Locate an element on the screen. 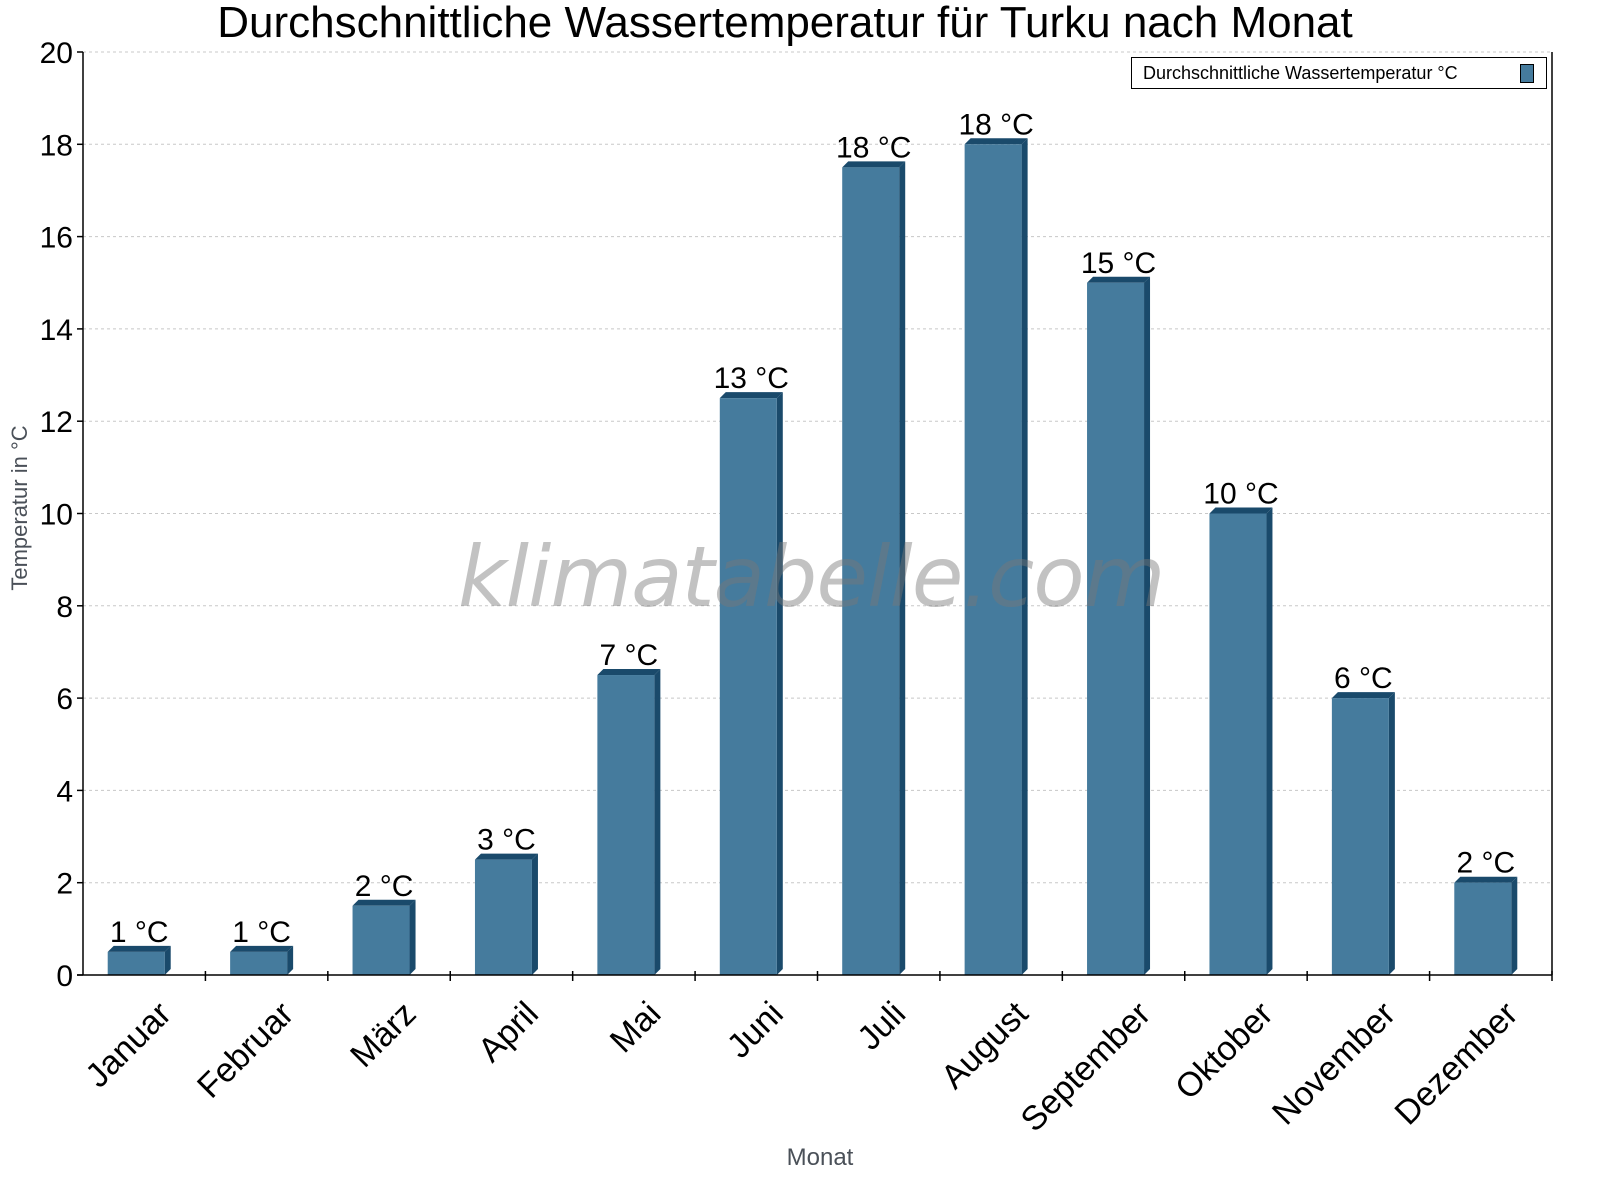  data-label: 10 °C is located at coordinates (1240, 494).